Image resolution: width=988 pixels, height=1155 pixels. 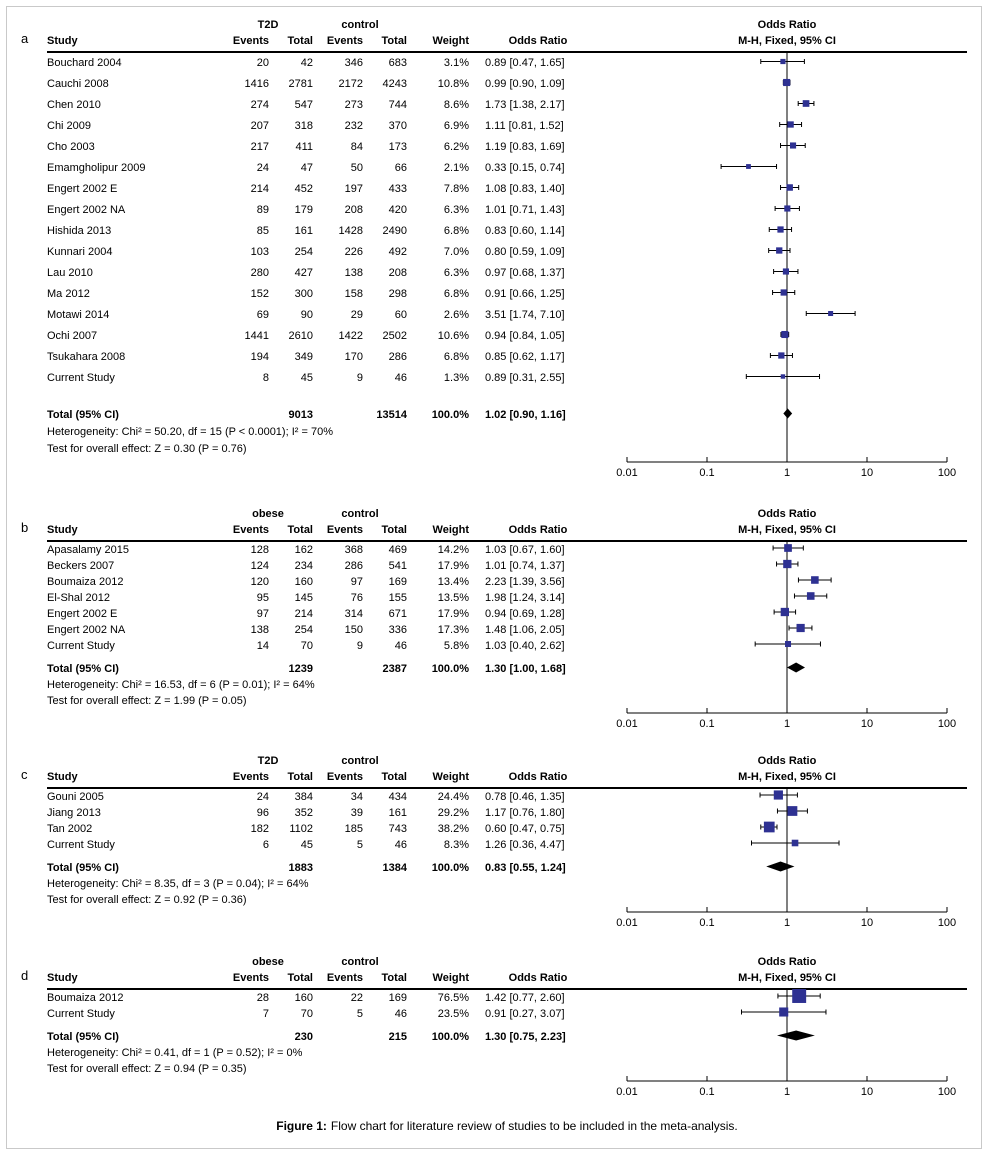 What do you see at coordinates (391, 415) in the screenshot?
I see `total-total2: 13514` at bounding box center [391, 415].